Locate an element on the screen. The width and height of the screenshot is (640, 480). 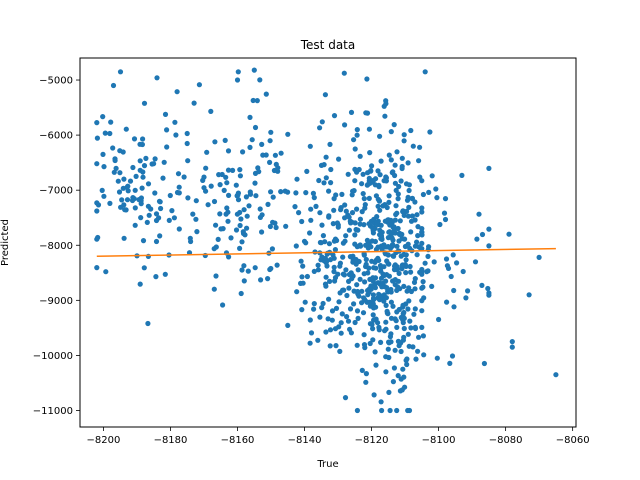
x-tick-label: −8120 is located at coordinates (372, 440).